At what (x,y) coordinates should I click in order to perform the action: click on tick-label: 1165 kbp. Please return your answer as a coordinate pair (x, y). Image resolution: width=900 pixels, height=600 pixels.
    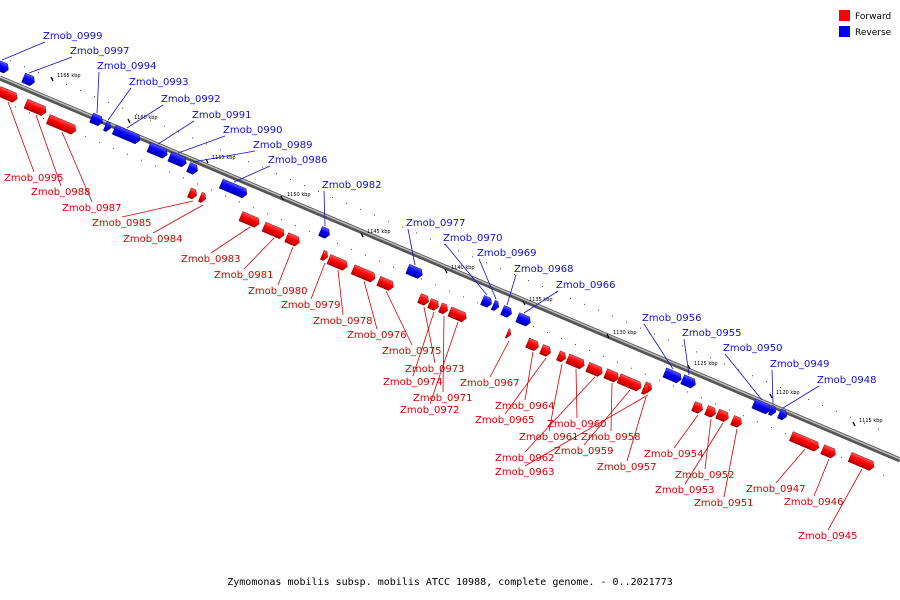
    Looking at the image, I should click on (69, 76).